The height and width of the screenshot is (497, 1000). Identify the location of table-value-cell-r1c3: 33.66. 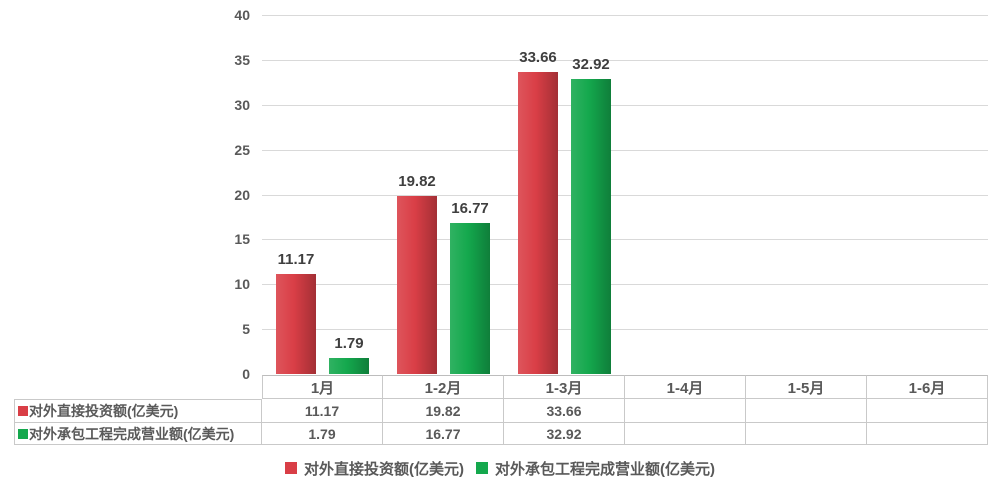
(564, 411).